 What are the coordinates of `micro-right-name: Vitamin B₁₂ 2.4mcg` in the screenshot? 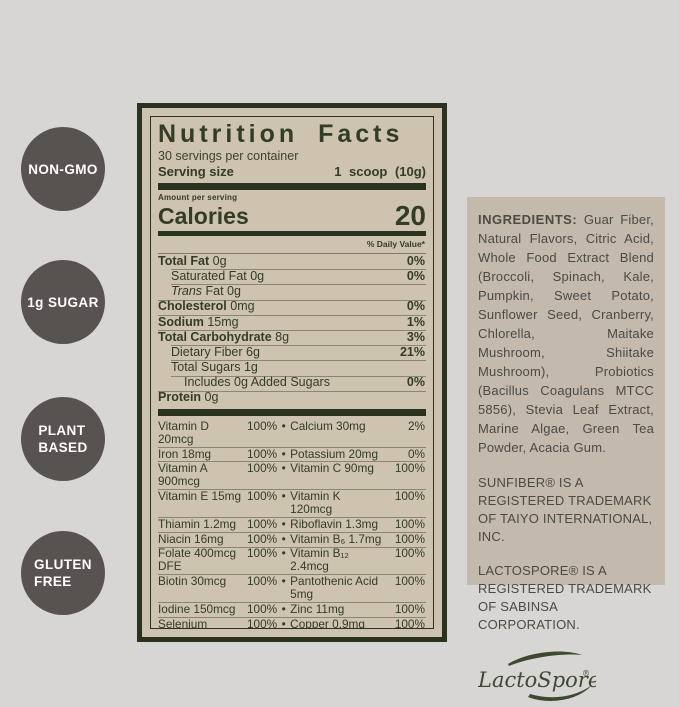 It's located at (320, 560).